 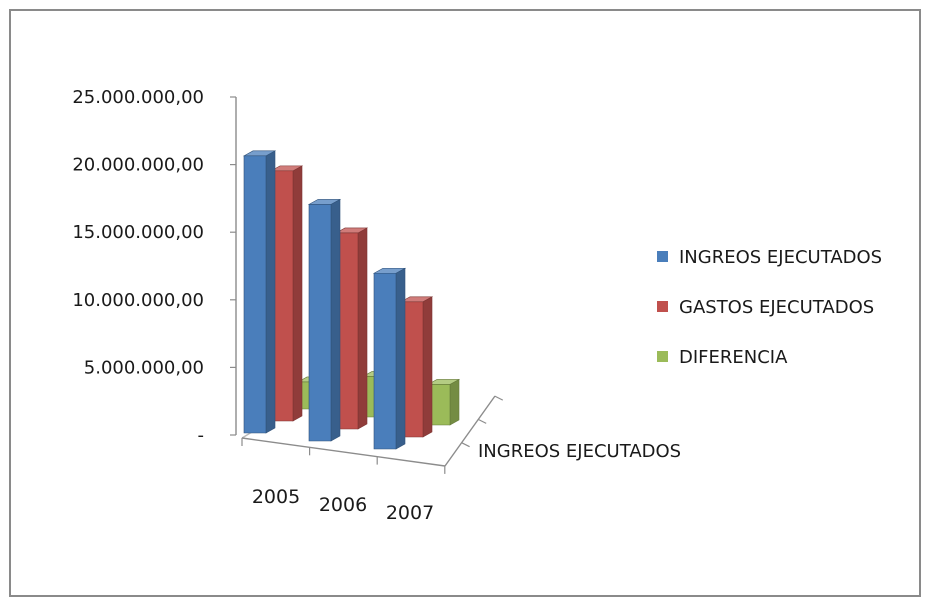 I want to click on y-tick-label: 25.000.000,00, so click(x=138, y=97).